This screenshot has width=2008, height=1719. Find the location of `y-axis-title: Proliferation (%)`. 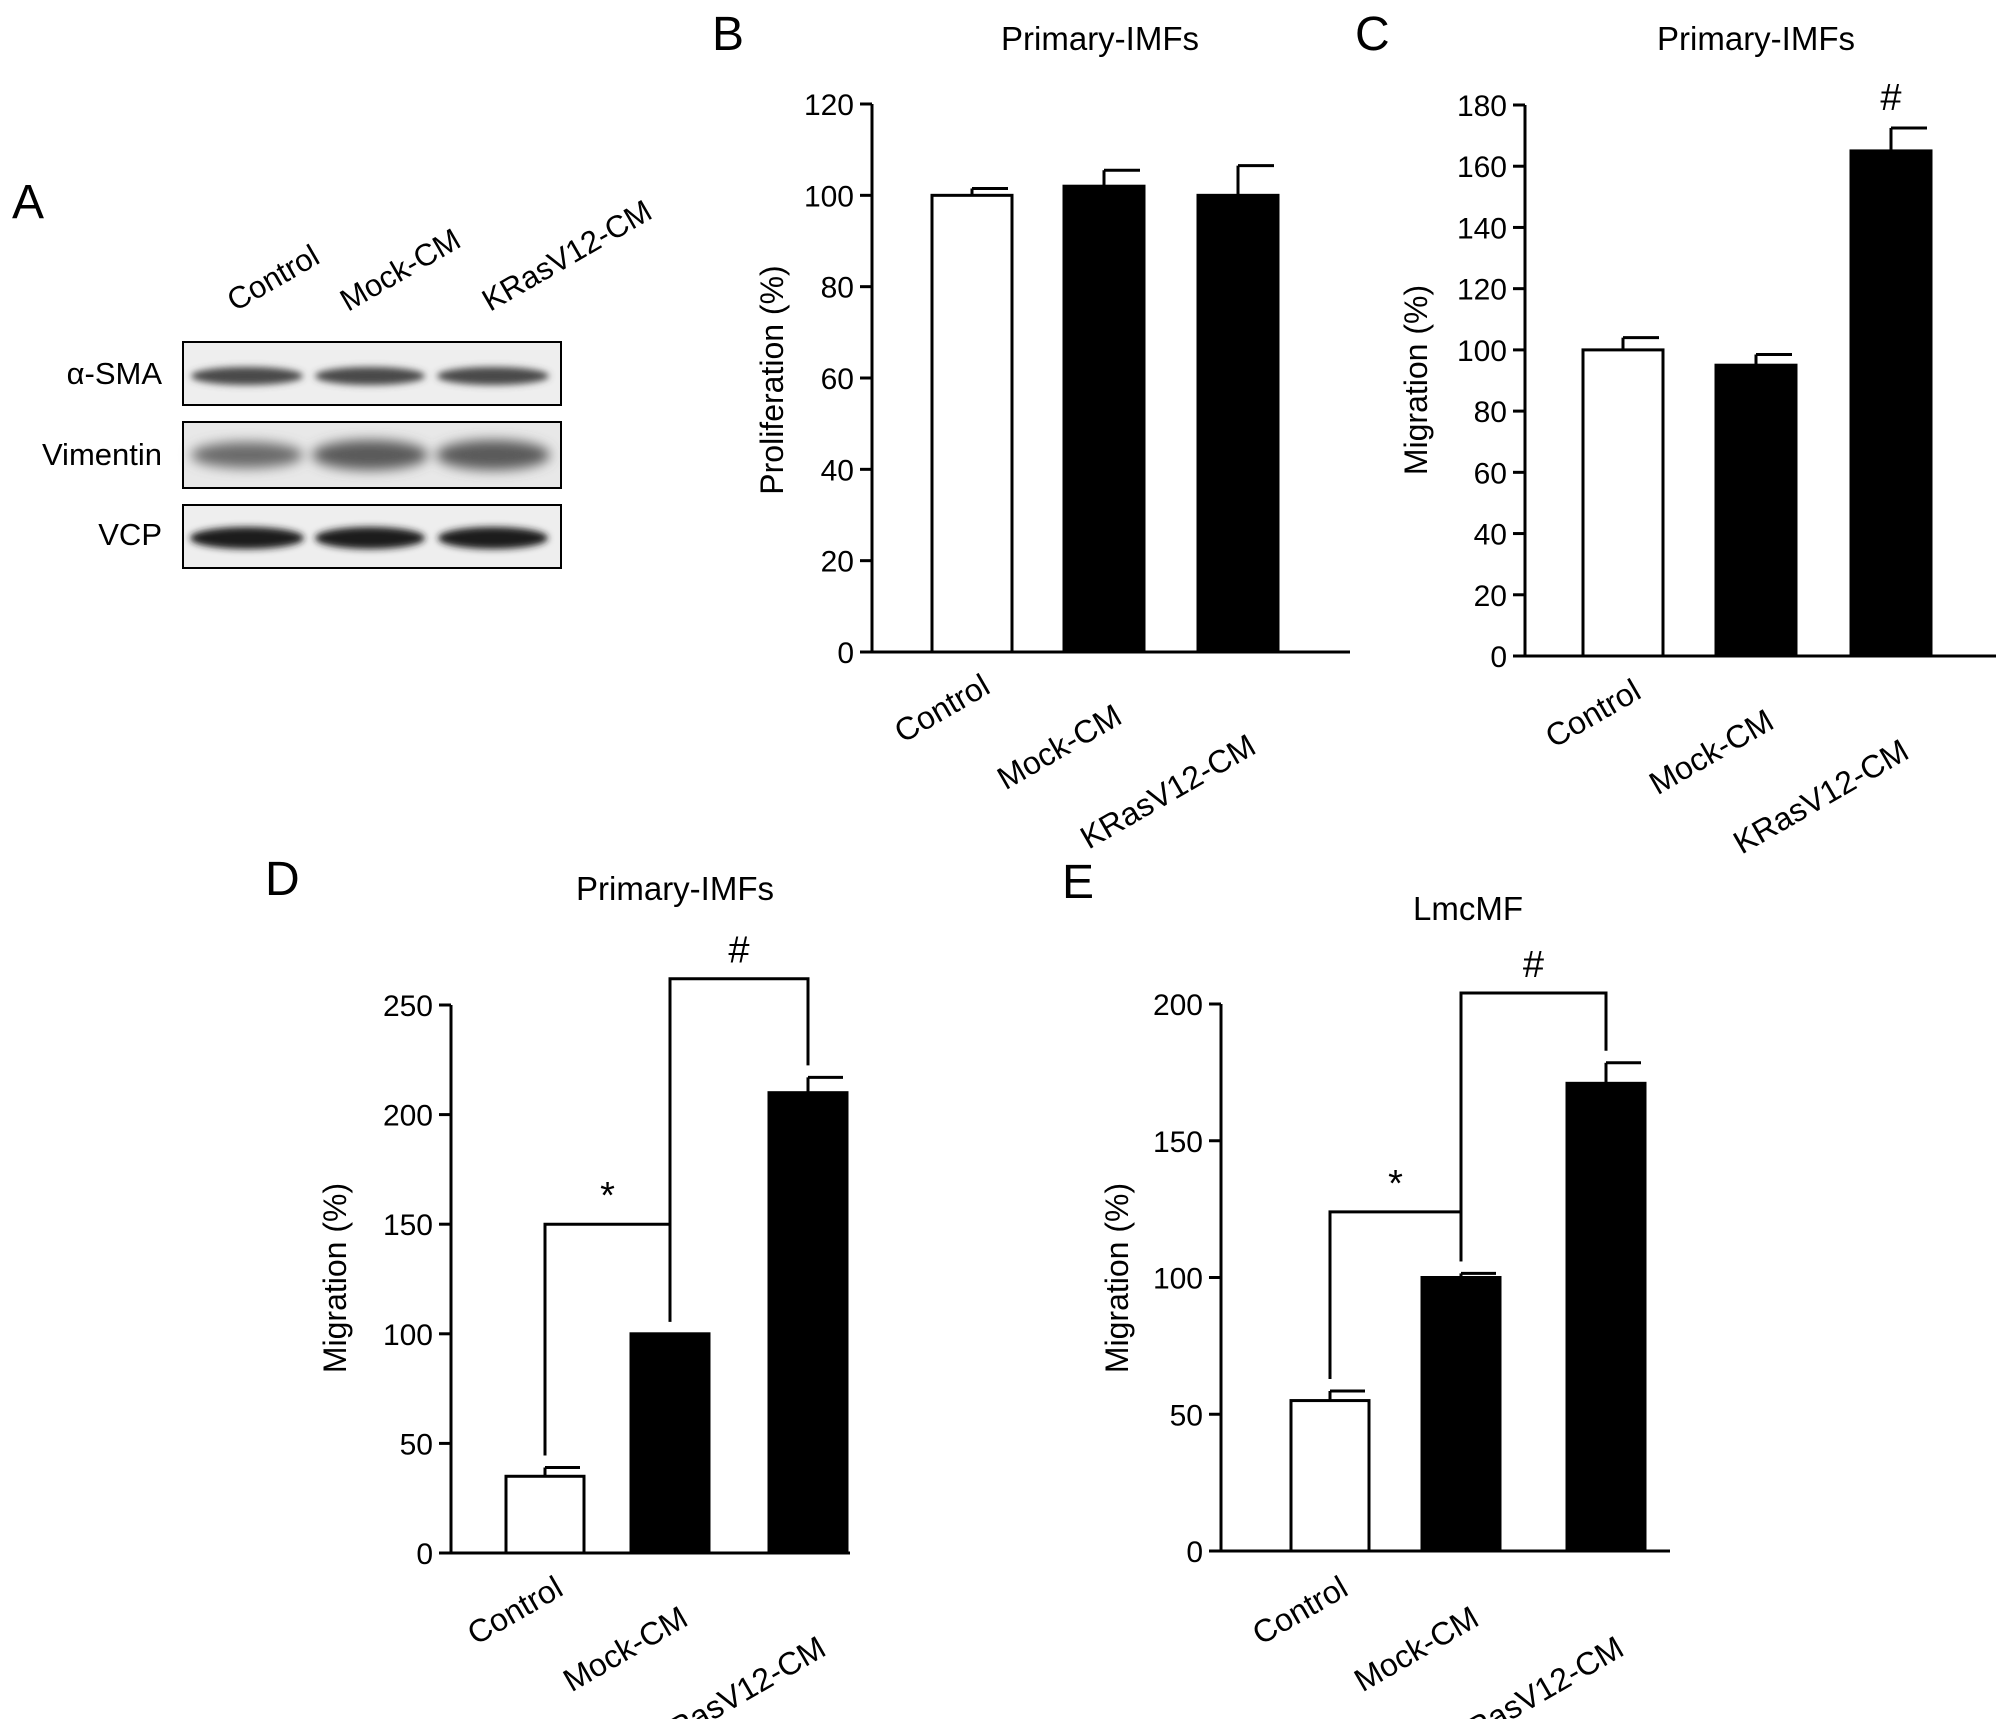

y-axis-title: Proliferation (%) is located at coordinates (772, 379).